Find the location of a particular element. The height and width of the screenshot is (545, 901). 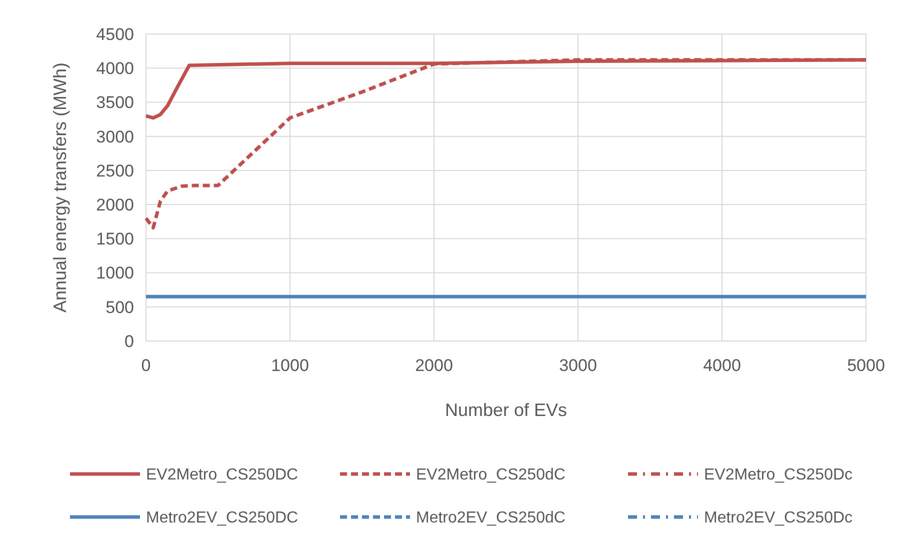

y-tick-label: 2500 is located at coordinates (115, 170).